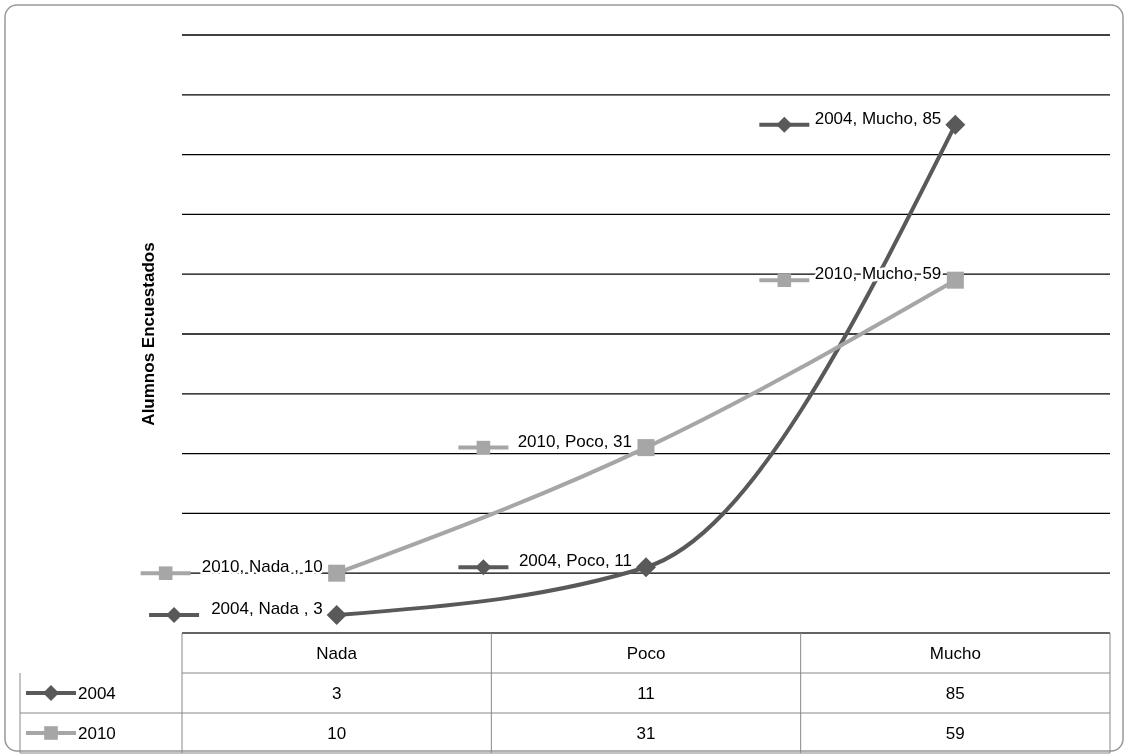 This screenshot has width=1130, height=756. Describe the element at coordinates (878, 118) in the screenshot. I see `annotation: 2004, Mucho, 85` at that location.